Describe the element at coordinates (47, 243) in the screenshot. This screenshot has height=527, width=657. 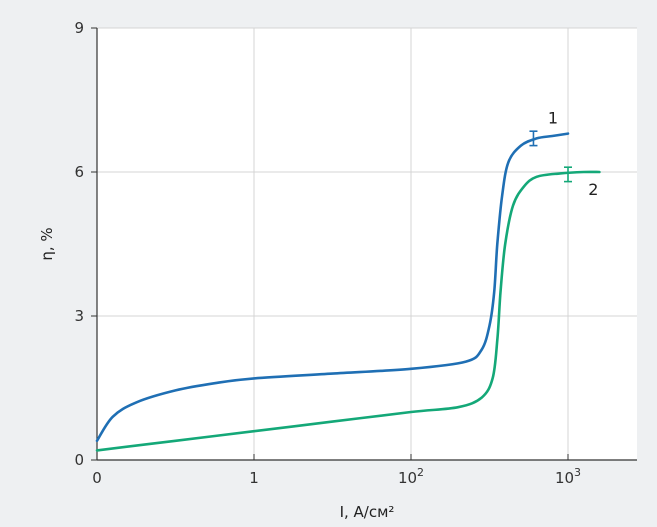
I see `y-axis-title: η, %` at that location.